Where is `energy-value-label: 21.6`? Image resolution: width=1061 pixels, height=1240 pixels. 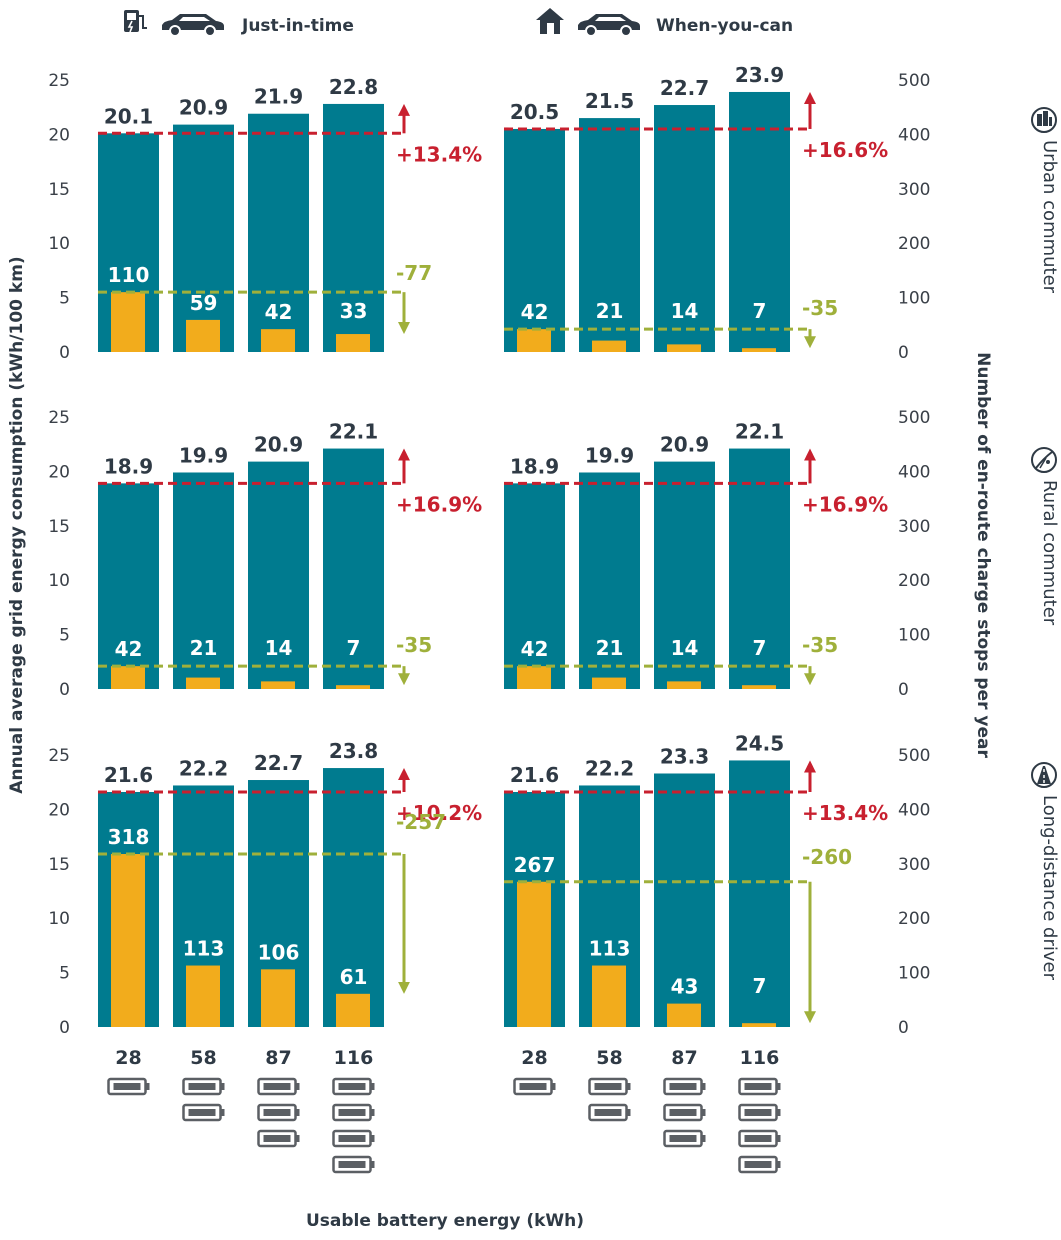
energy-value-label: 21.6 is located at coordinates (534, 775).